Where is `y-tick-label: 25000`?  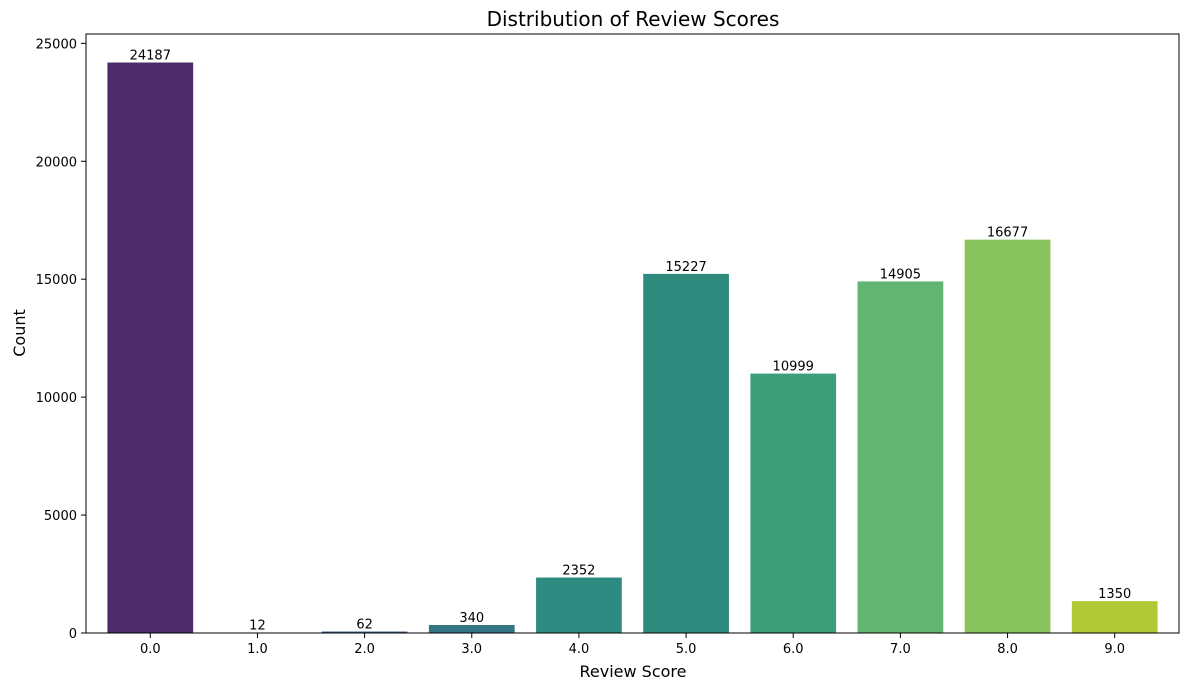
y-tick-label: 25000 is located at coordinates (56, 44).